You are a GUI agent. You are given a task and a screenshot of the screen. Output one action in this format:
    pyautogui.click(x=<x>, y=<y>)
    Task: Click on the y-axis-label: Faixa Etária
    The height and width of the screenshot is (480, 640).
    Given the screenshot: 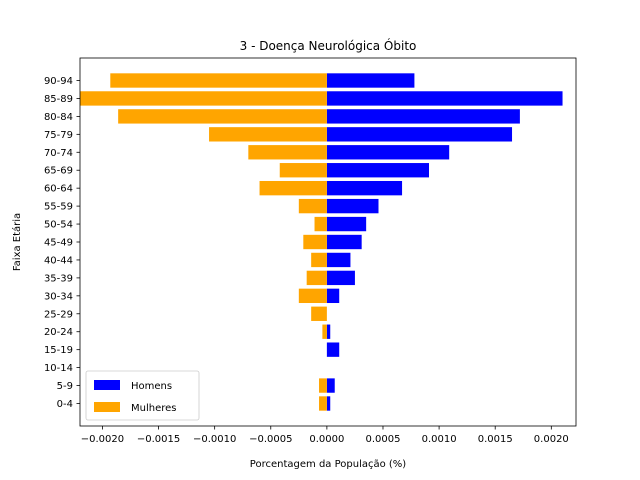 What is the action you would take?
    pyautogui.click(x=17, y=242)
    